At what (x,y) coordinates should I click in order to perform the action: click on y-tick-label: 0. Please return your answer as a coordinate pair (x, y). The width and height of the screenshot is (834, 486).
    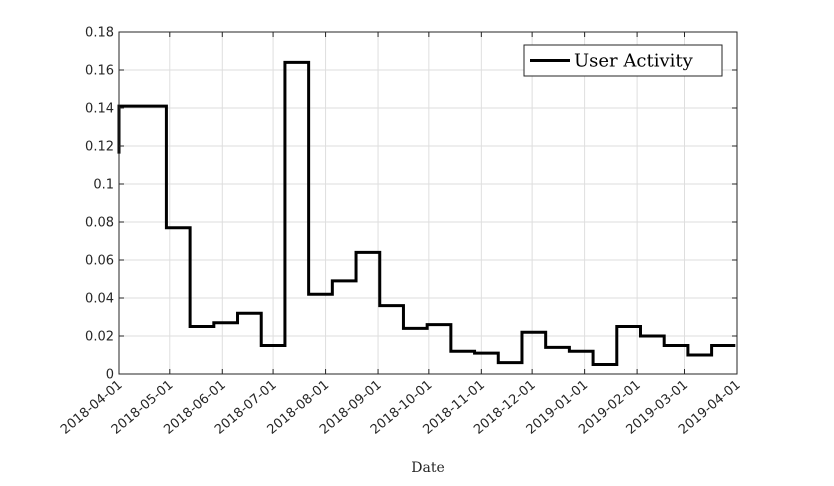
    Looking at the image, I should click on (110, 375).